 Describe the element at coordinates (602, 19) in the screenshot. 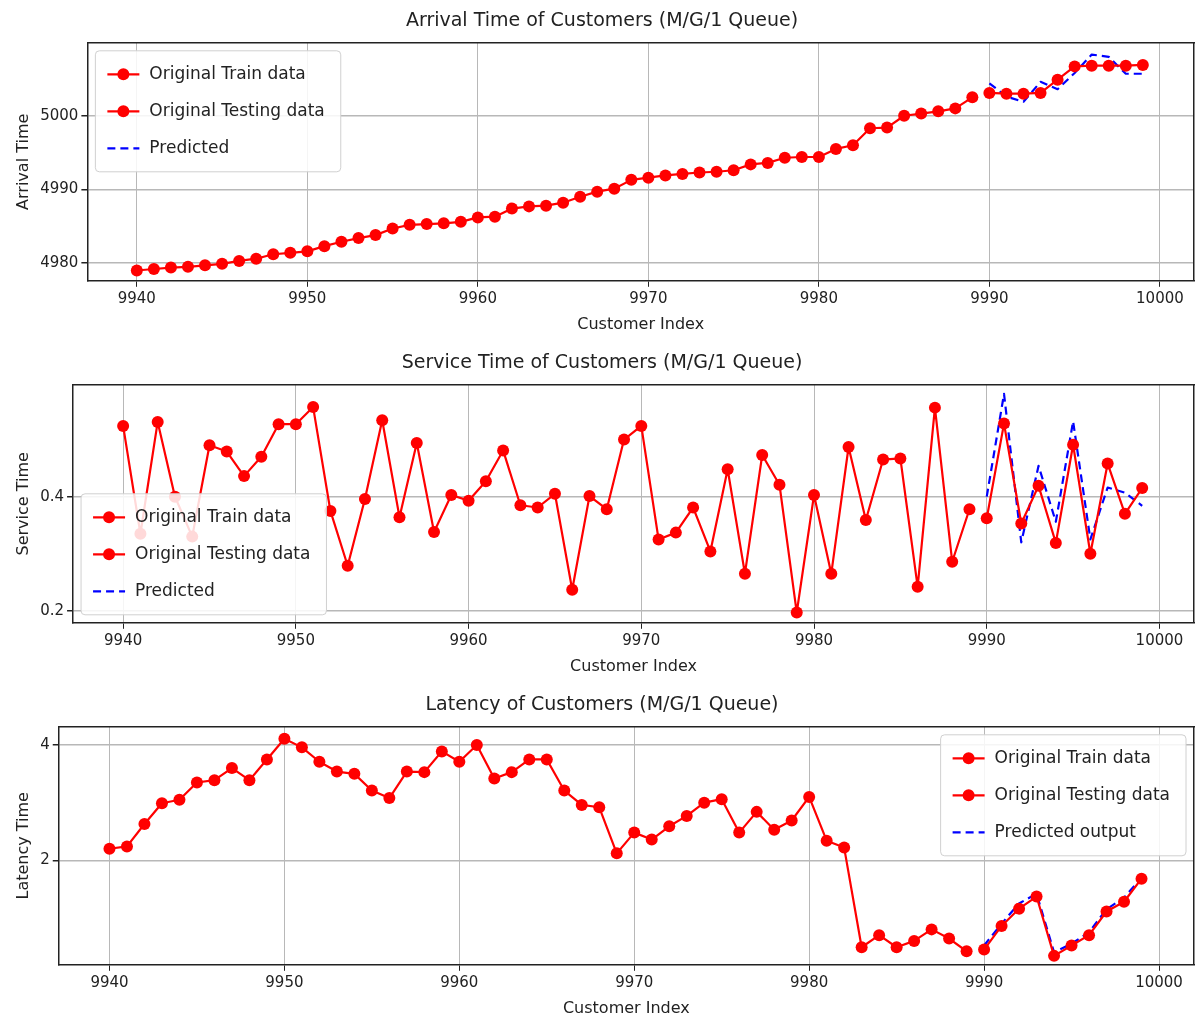

I see `chart-title: Arrival Time of Customers (M/G/1 Queue)` at that location.